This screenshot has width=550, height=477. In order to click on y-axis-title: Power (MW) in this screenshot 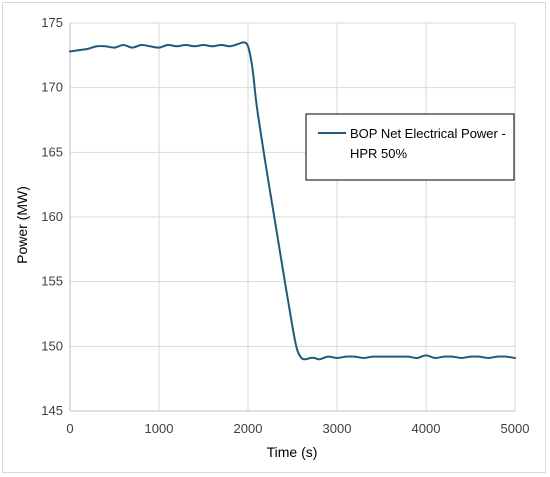, I will do `click(22, 225)`.